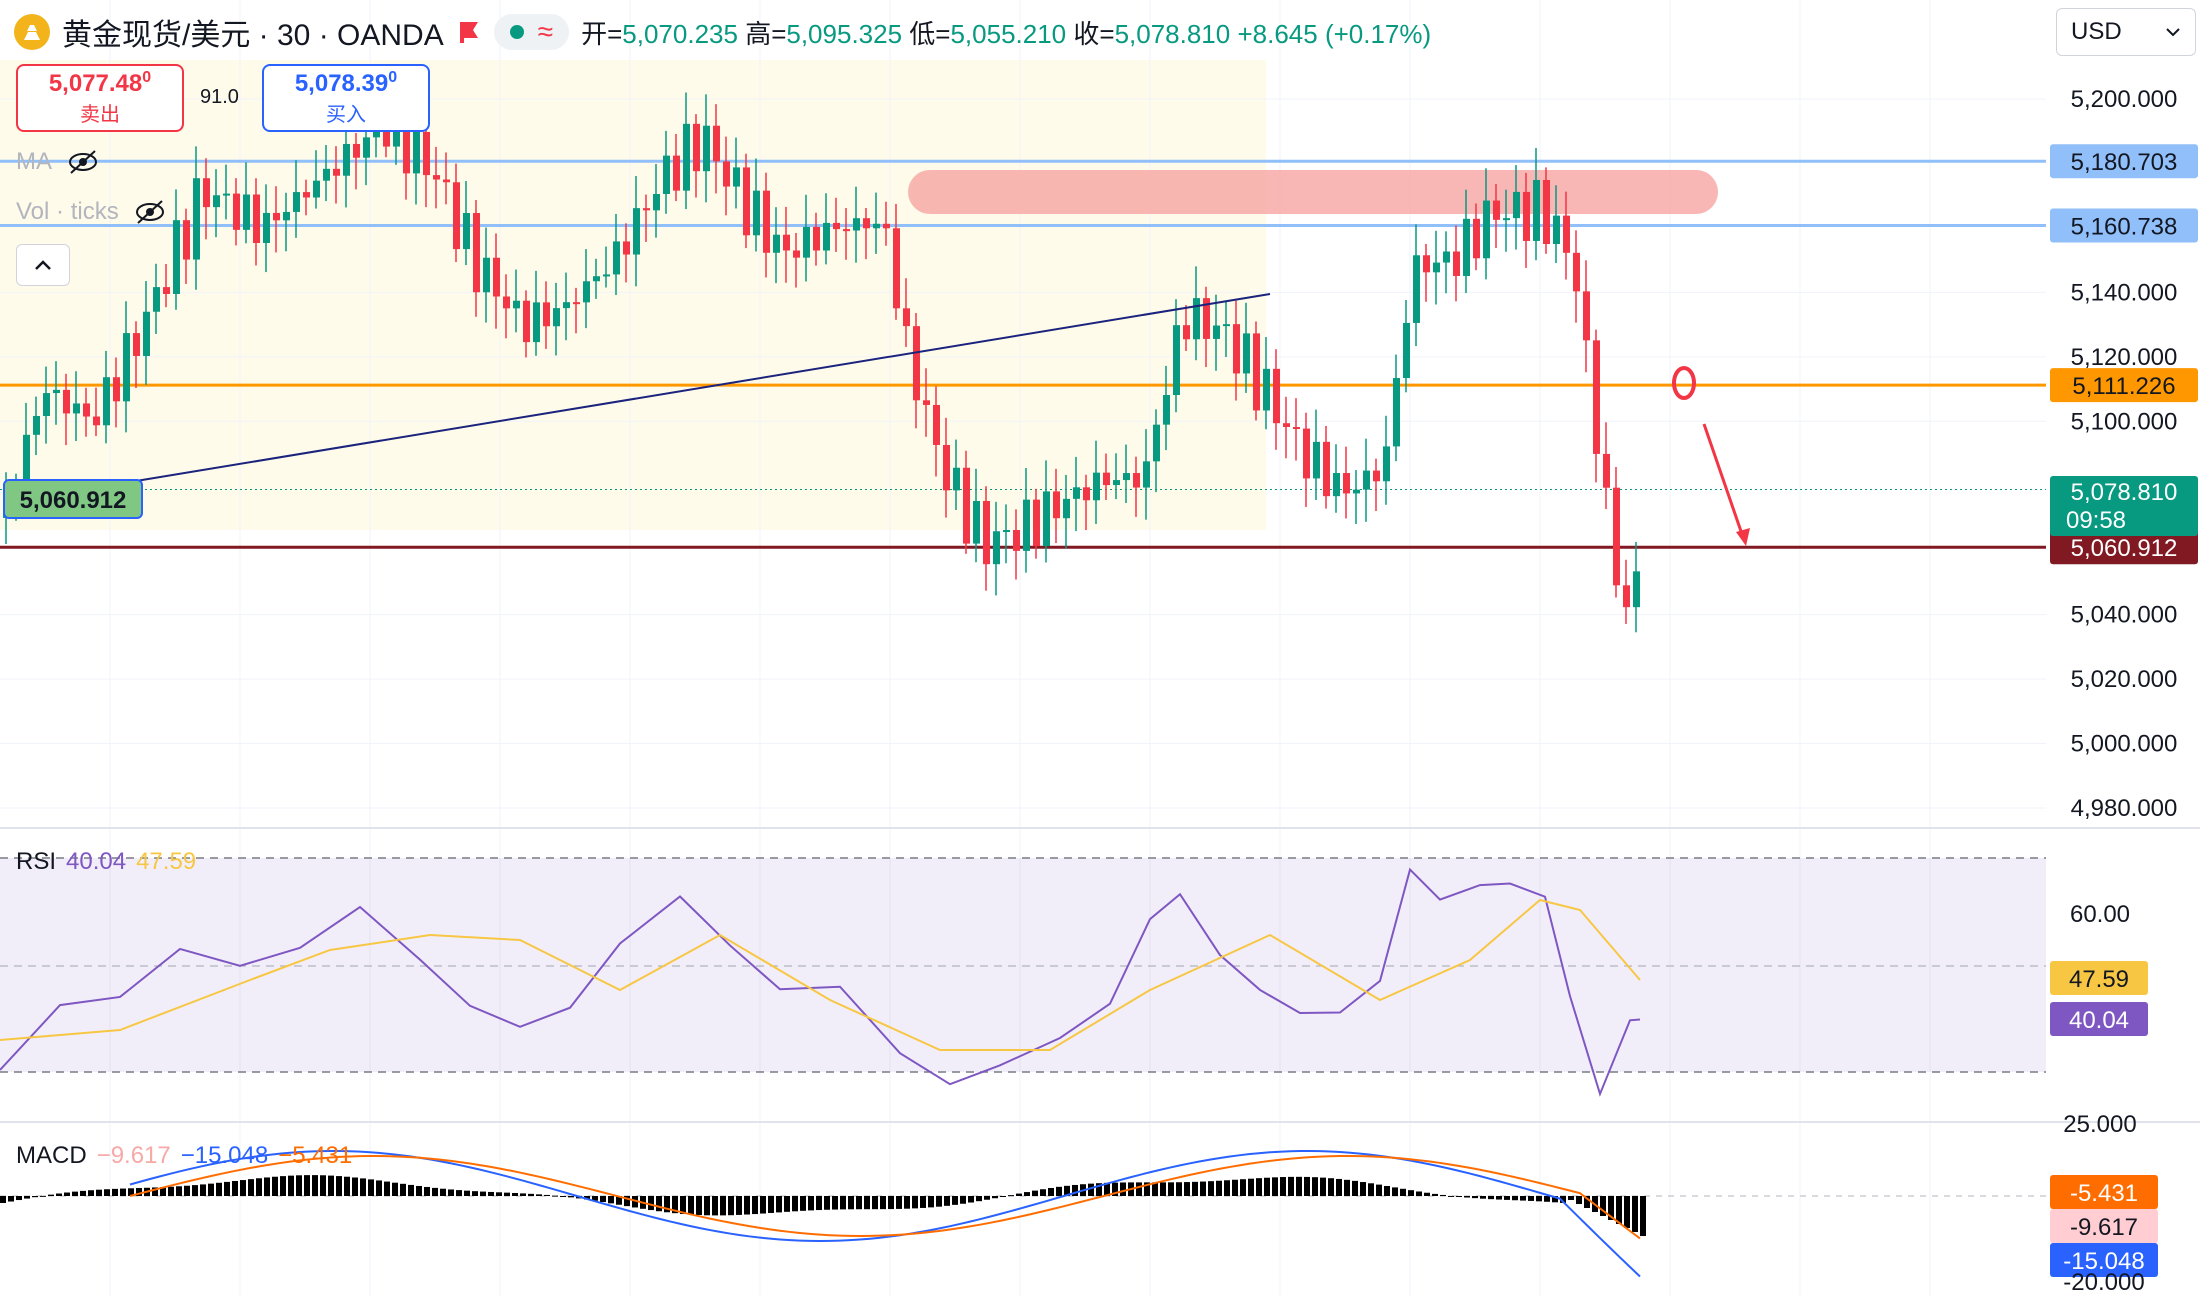 The height and width of the screenshot is (1296, 2200). I want to click on collapse-indicators-button, so click(43, 265).